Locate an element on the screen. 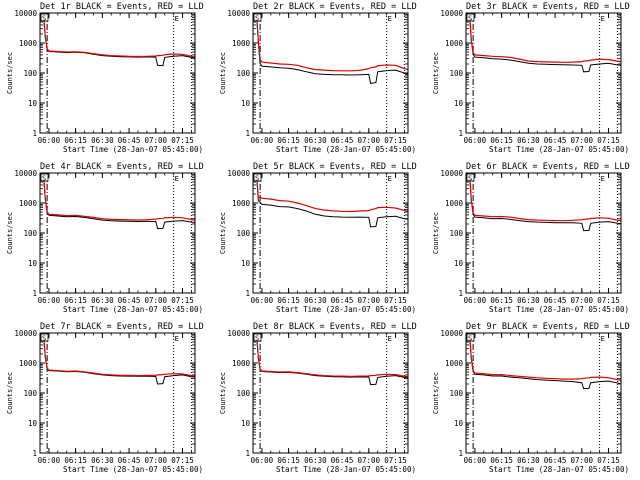  panel-title: Det 7r BLACK = Events, RED = LLD is located at coordinates (122, 327).